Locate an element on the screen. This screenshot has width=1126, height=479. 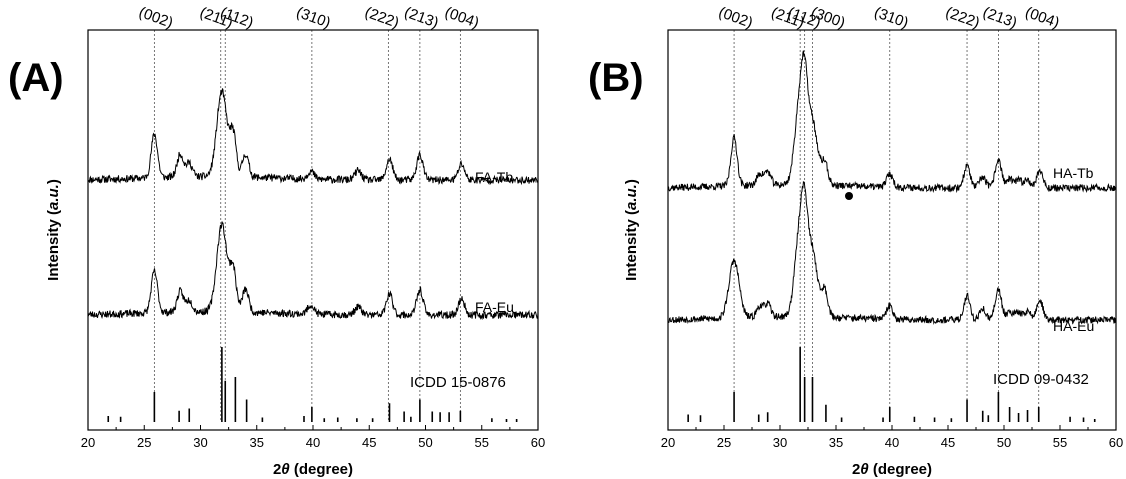
reference-pattern-a is located at coordinates (312, 384).